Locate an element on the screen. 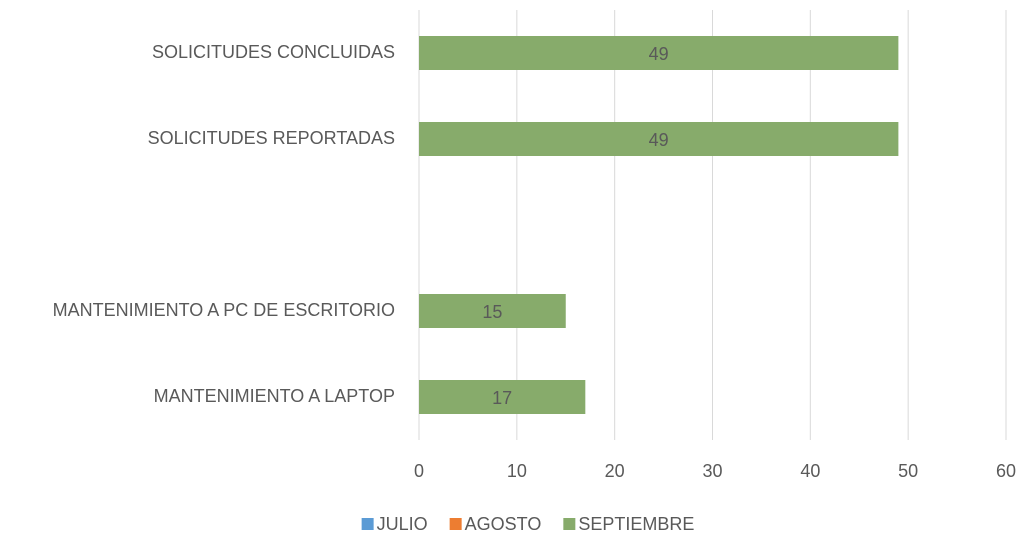 The image size is (1023, 535). x-tick-label: 30 is located at coordinates (712, 471).